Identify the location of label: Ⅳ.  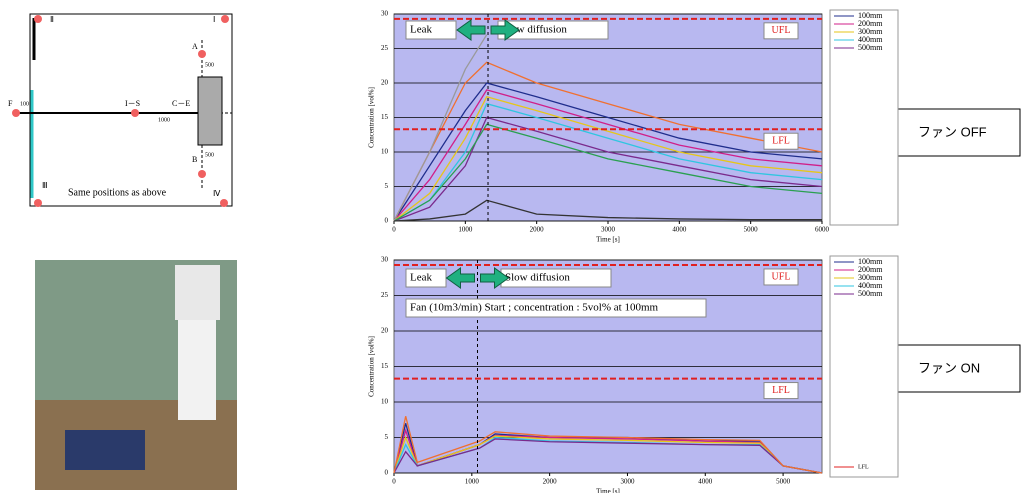
(217, 193).